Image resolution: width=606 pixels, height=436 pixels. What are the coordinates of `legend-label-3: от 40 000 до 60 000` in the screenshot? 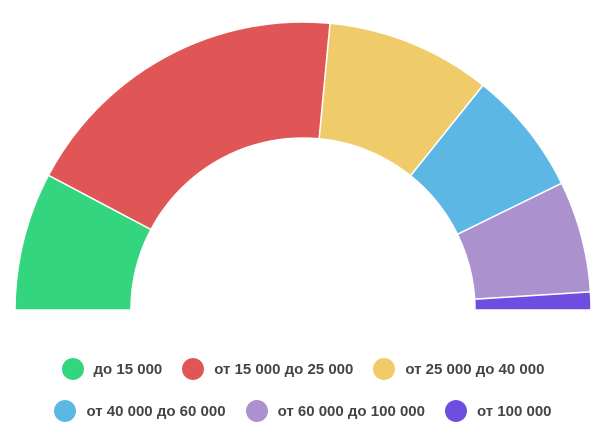 It's located at (156, 411).